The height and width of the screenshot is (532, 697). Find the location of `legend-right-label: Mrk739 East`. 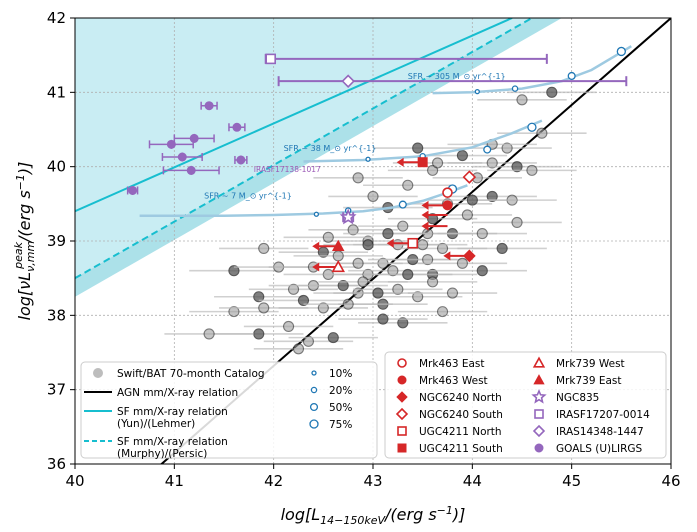

legend-right-label: Mrk739 East is located at coordinates (589, 381).